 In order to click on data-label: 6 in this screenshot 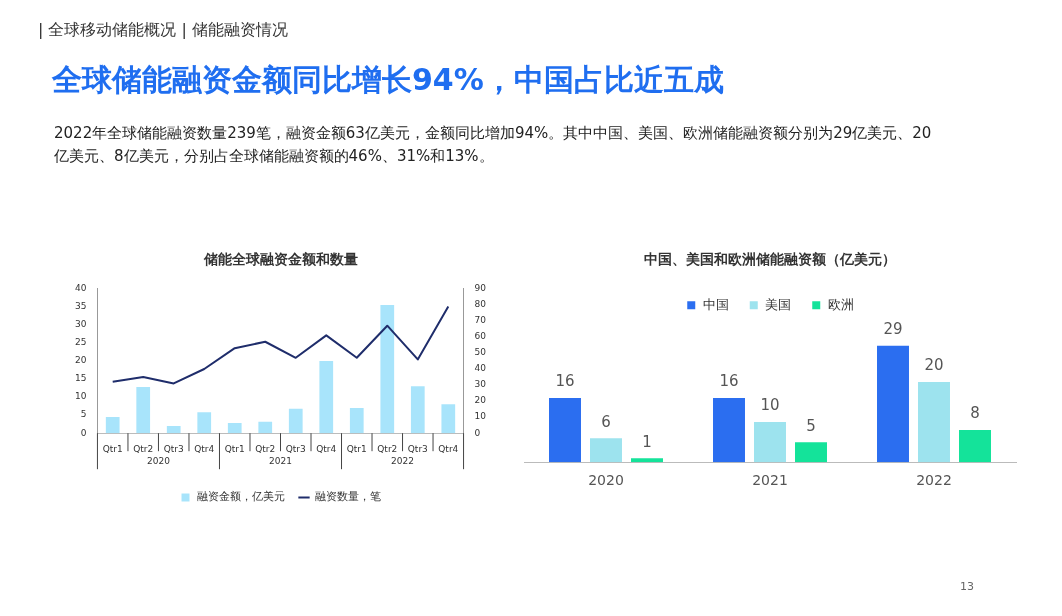, I will do `click(606, 421)`.